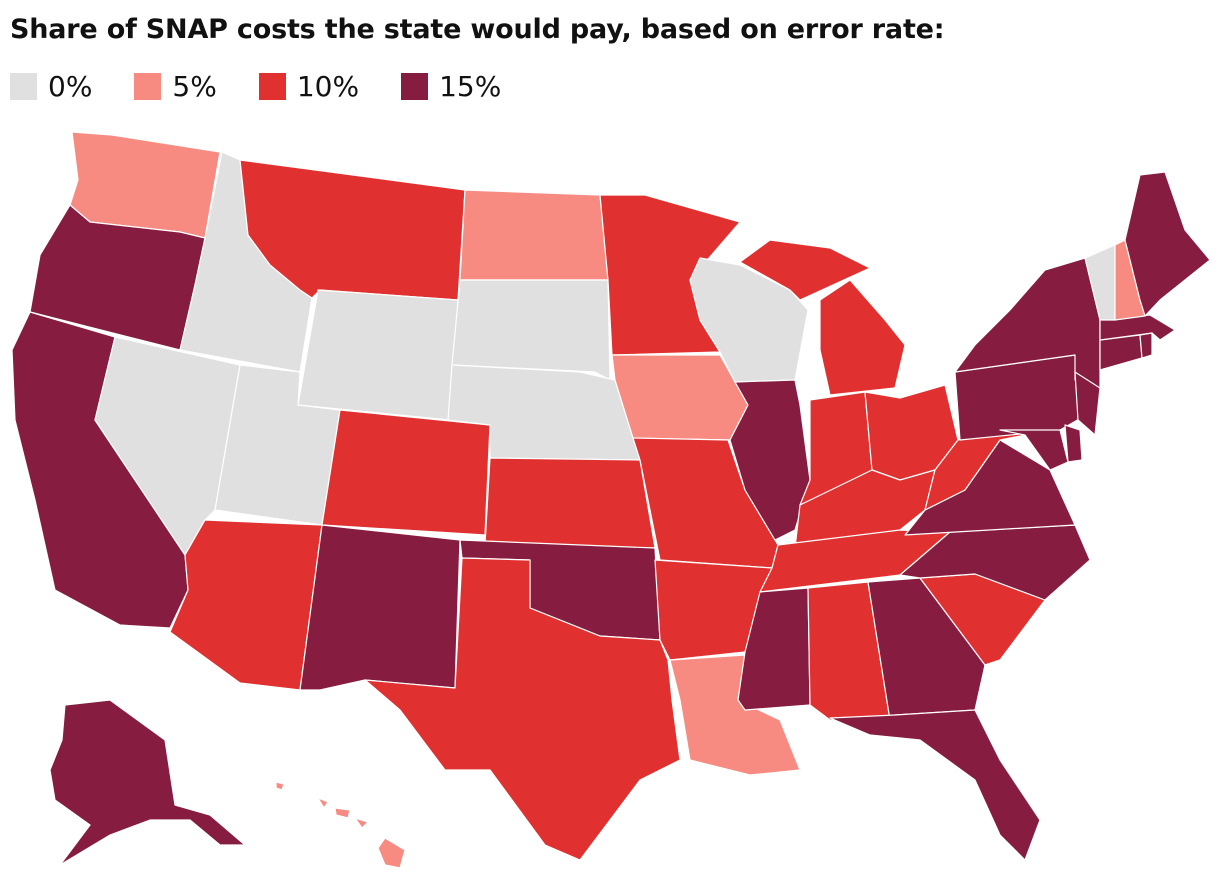 This screenshot has width=1220, height=892. Describe the element at coordinates (147, 782) in the screenshot. I see `state-ak` at that location.